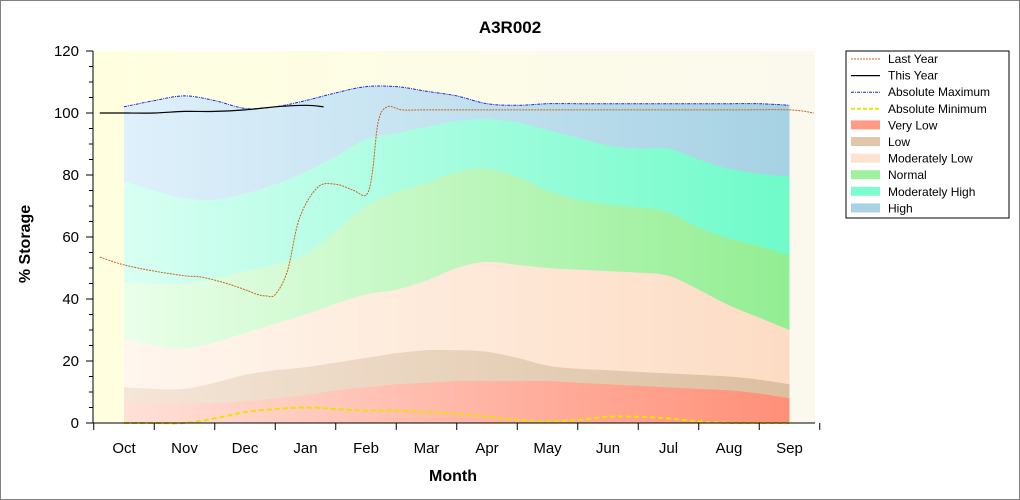 This screenshot has height=500, width=1020. Describe the element at coordinates (70, 361) in the screenshot. I see `y-tick-label: 20` at that location.